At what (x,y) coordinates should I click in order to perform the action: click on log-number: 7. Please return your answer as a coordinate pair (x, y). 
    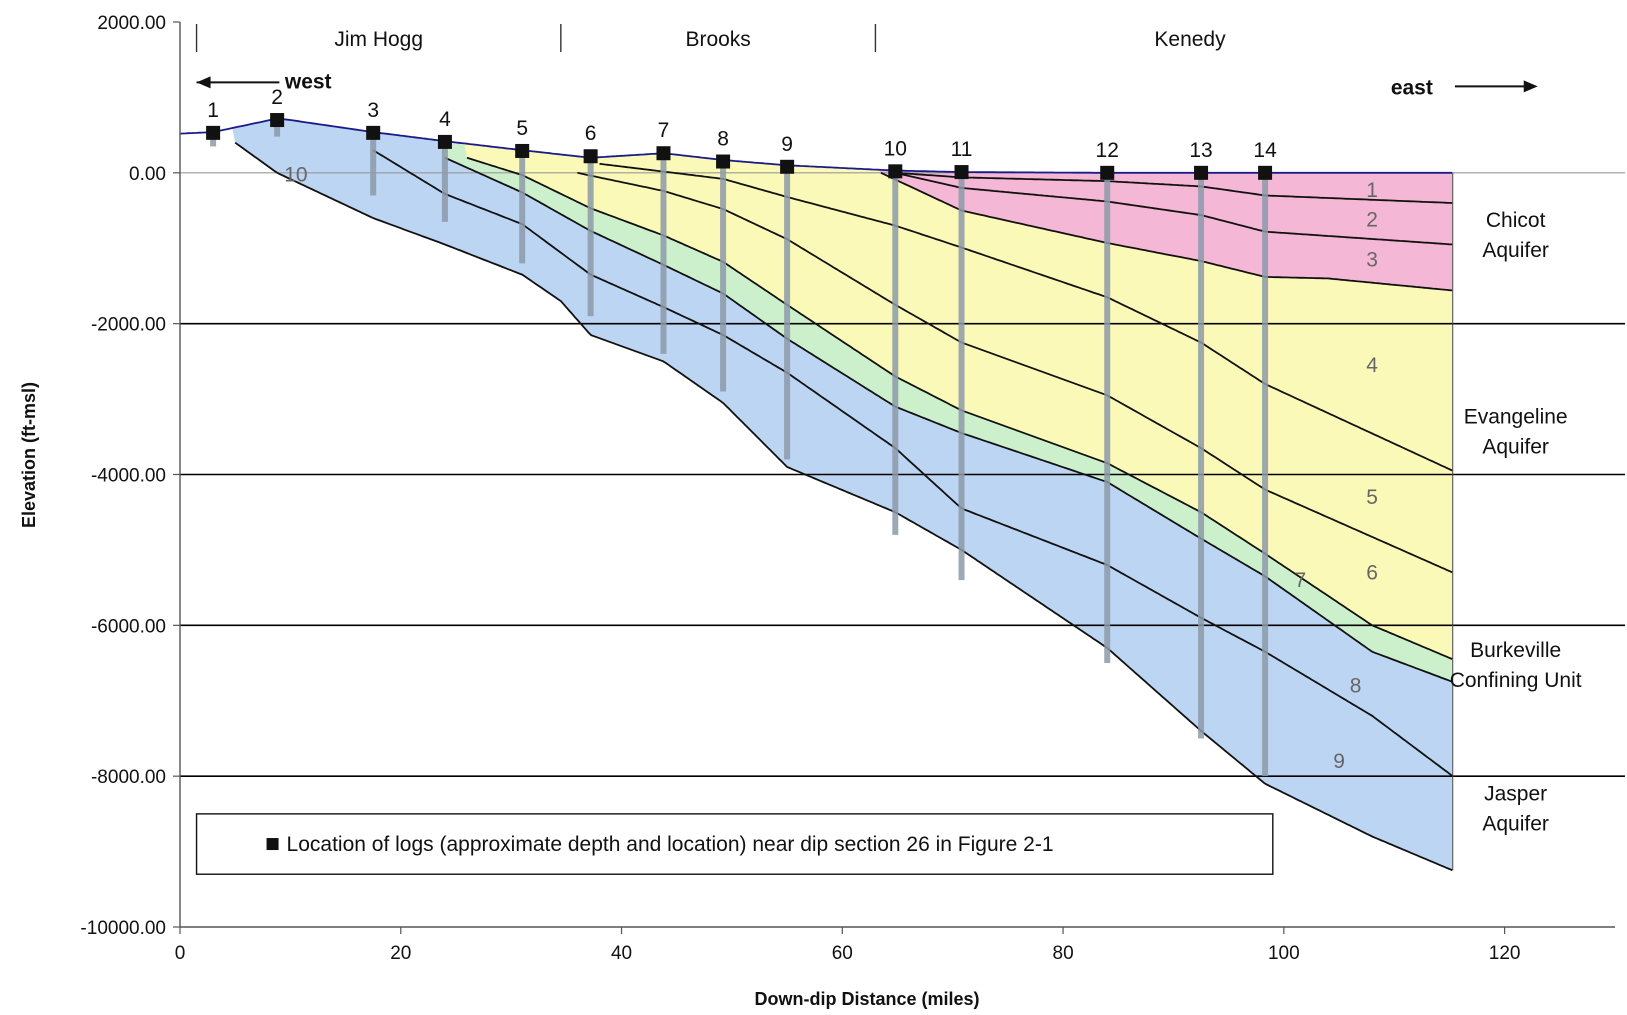
    Looking at the image, I should click on (664, 130).